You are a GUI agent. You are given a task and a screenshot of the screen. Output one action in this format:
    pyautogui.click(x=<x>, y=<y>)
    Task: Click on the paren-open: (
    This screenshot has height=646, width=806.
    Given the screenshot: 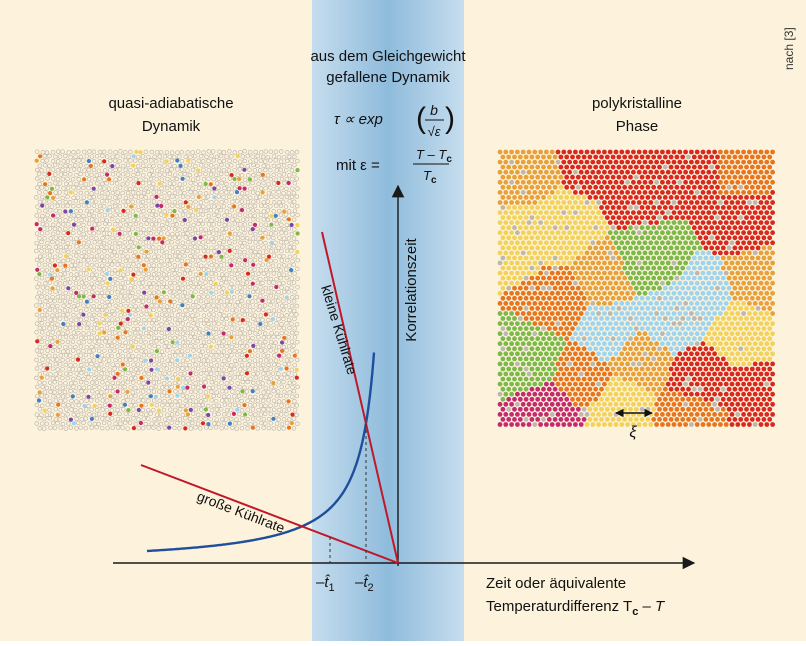 What is the action you would take?
    pyautogui.click(x=421, y=118)
    